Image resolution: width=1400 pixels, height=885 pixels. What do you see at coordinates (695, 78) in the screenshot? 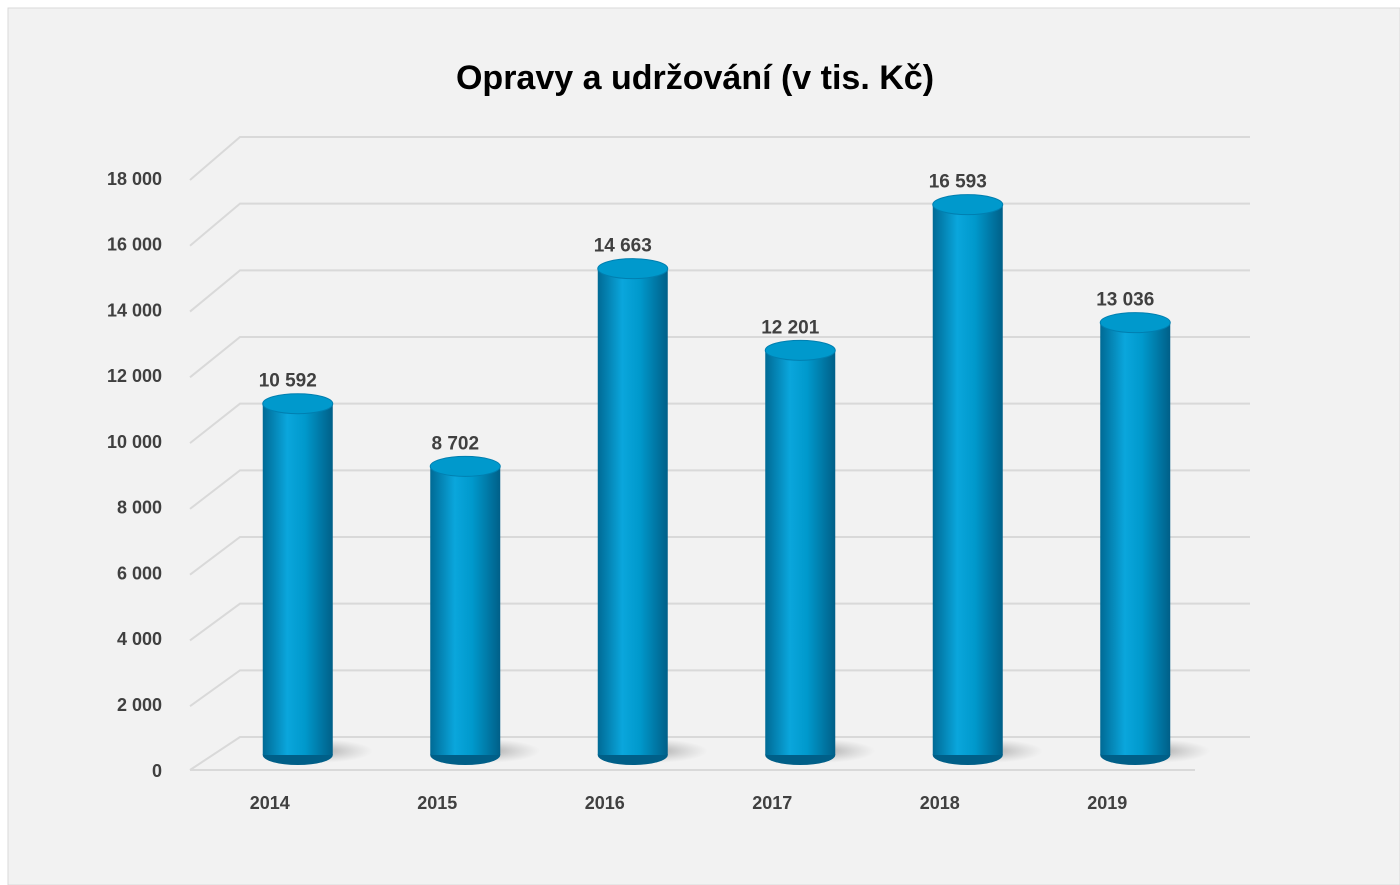
I see `chart-title: Opravy a udržování (v tis. Kč)` at bounding box center [695, 78].